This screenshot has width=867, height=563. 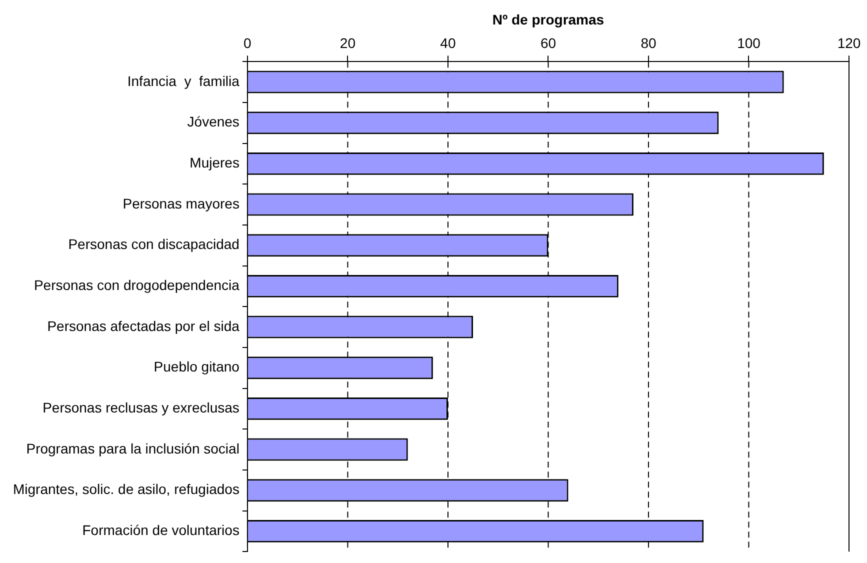 What do you see at coordinates (215, 162) in the screenshot?
I see `y-tick-label: Mujeres` at bounding box center [215, 162].